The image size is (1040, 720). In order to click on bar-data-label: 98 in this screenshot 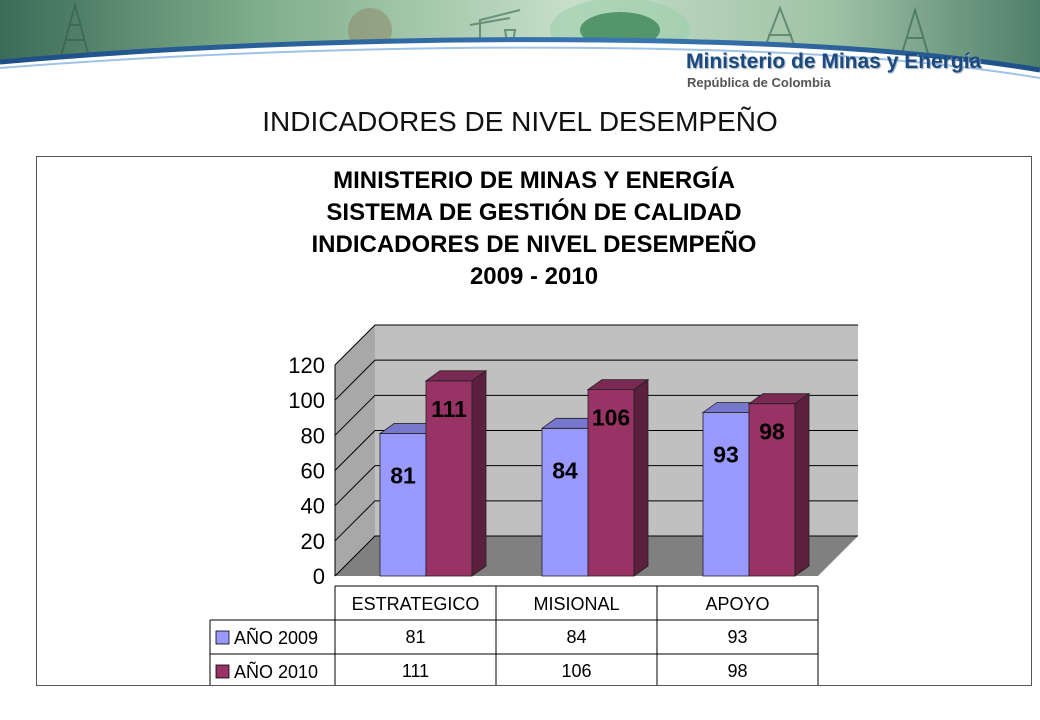, I will do `click(772, 432)`.